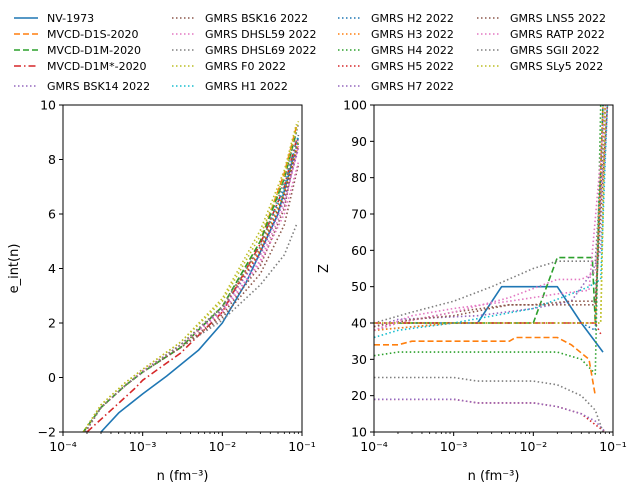 Image resolution: width=639 pixels, height=495 pixels. I want to click on legend-item-mvcd-d1m-2020: MVCD-D1M-2020, so click(77, 50).